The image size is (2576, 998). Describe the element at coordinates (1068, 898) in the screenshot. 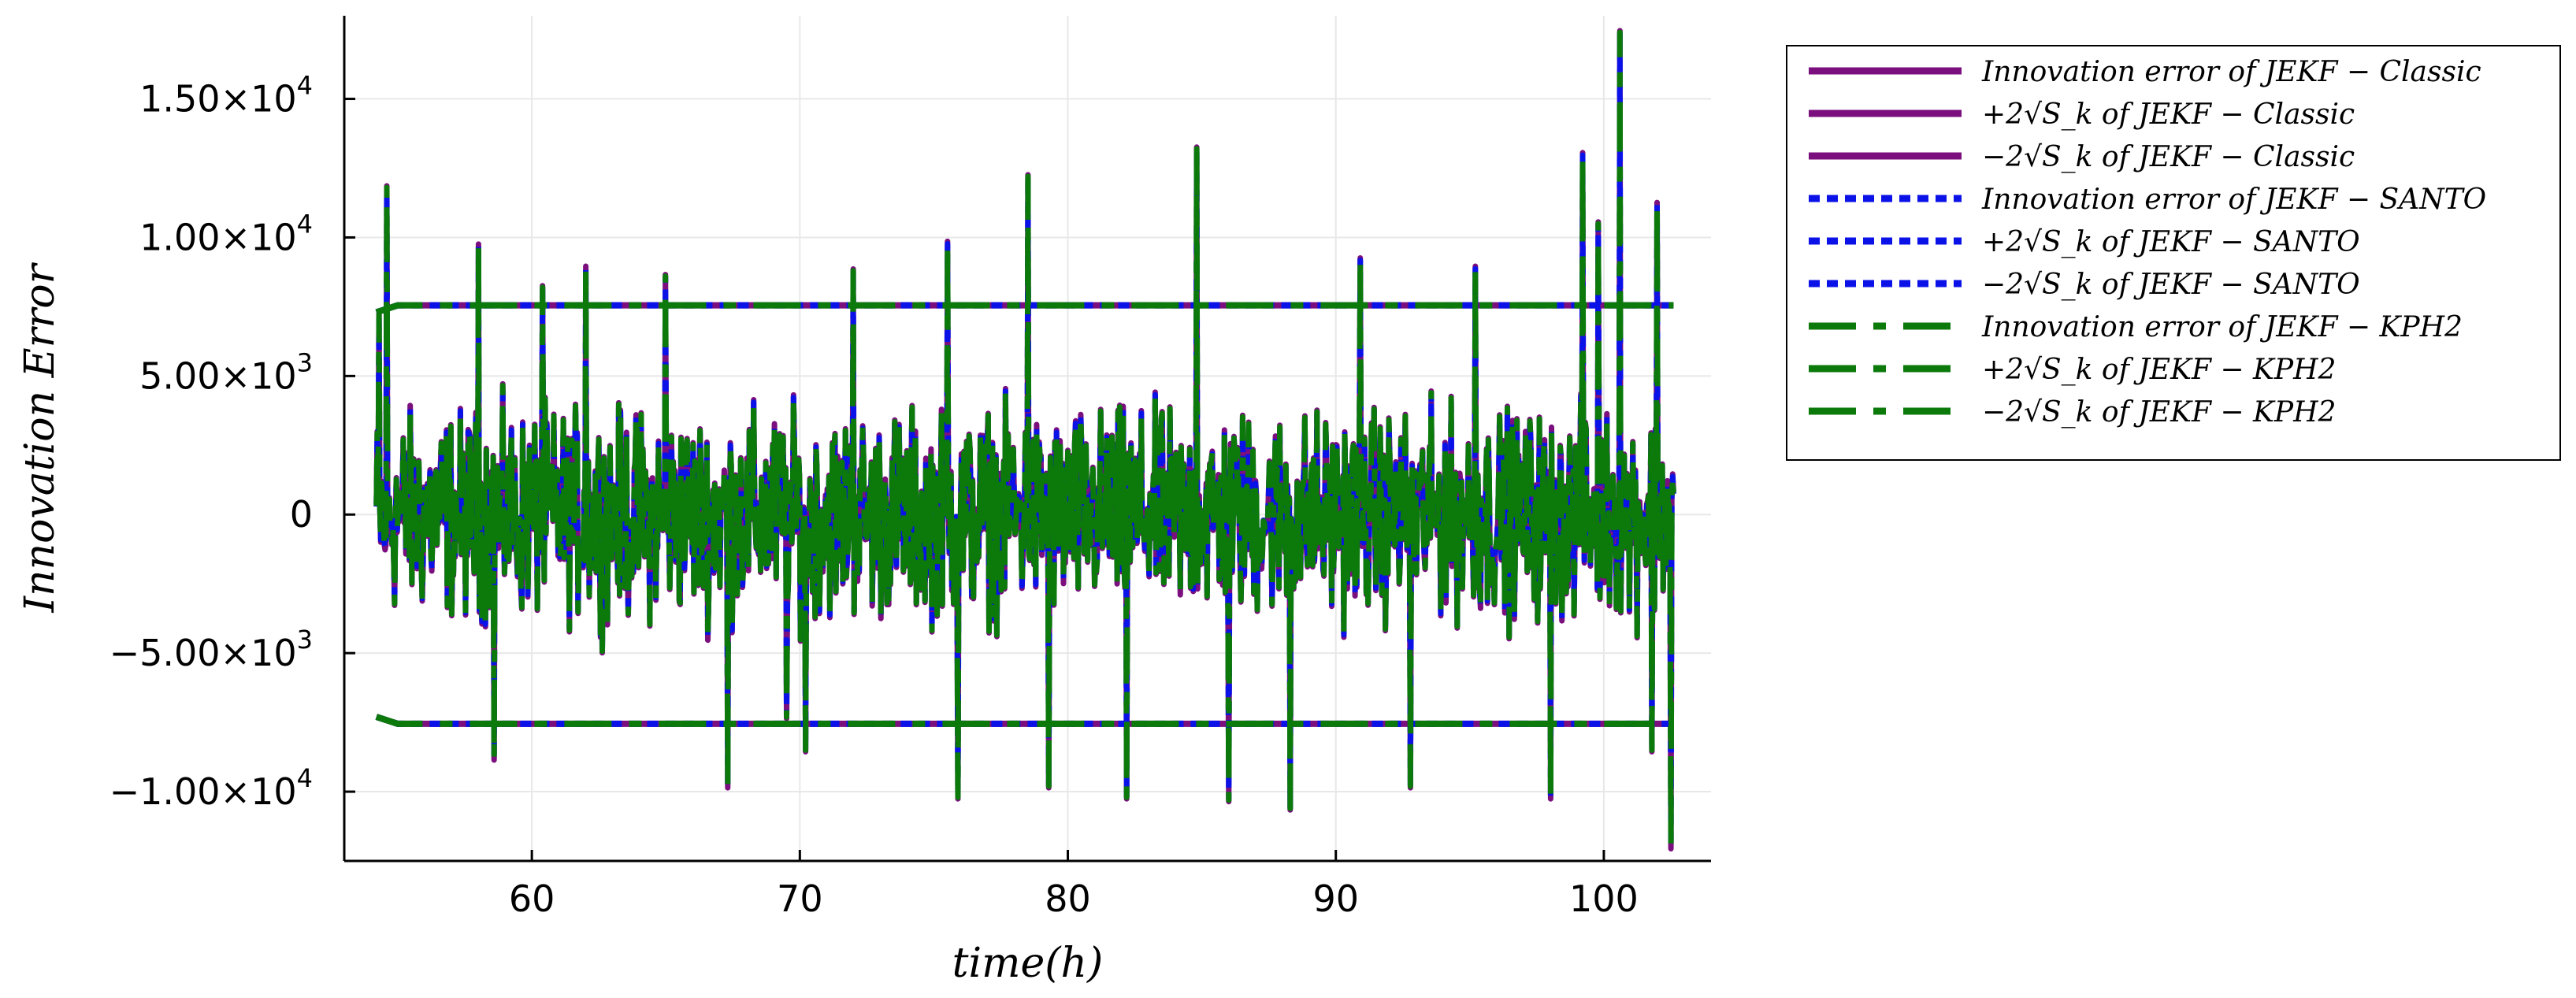

I see `x-tick-label: 80` at that location.